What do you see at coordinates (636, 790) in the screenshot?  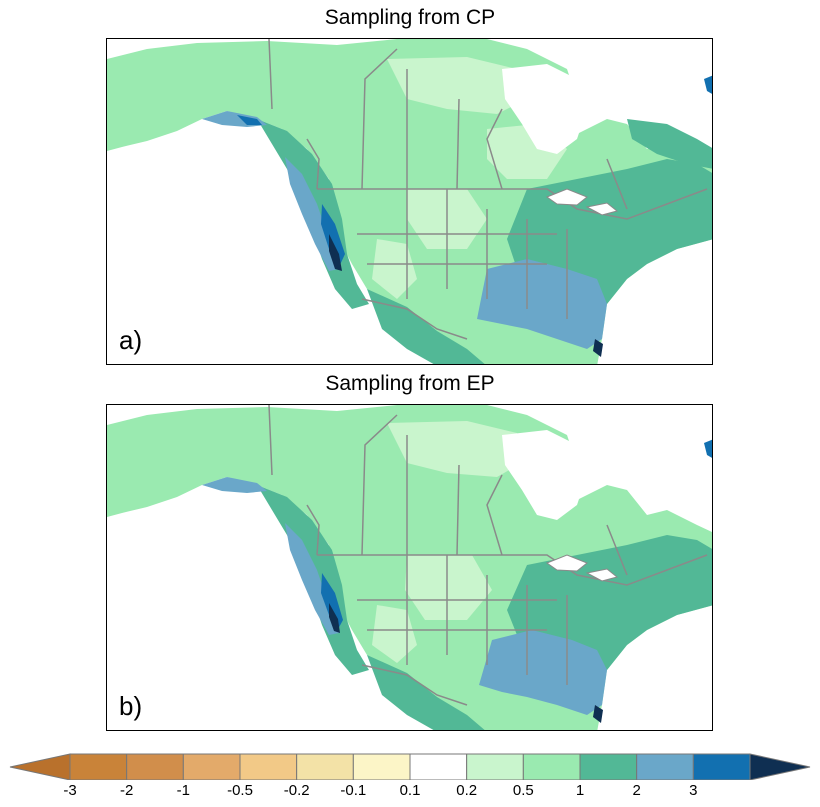 I see `colorbar-tick-label: 2` at bounding box center [636, 790].